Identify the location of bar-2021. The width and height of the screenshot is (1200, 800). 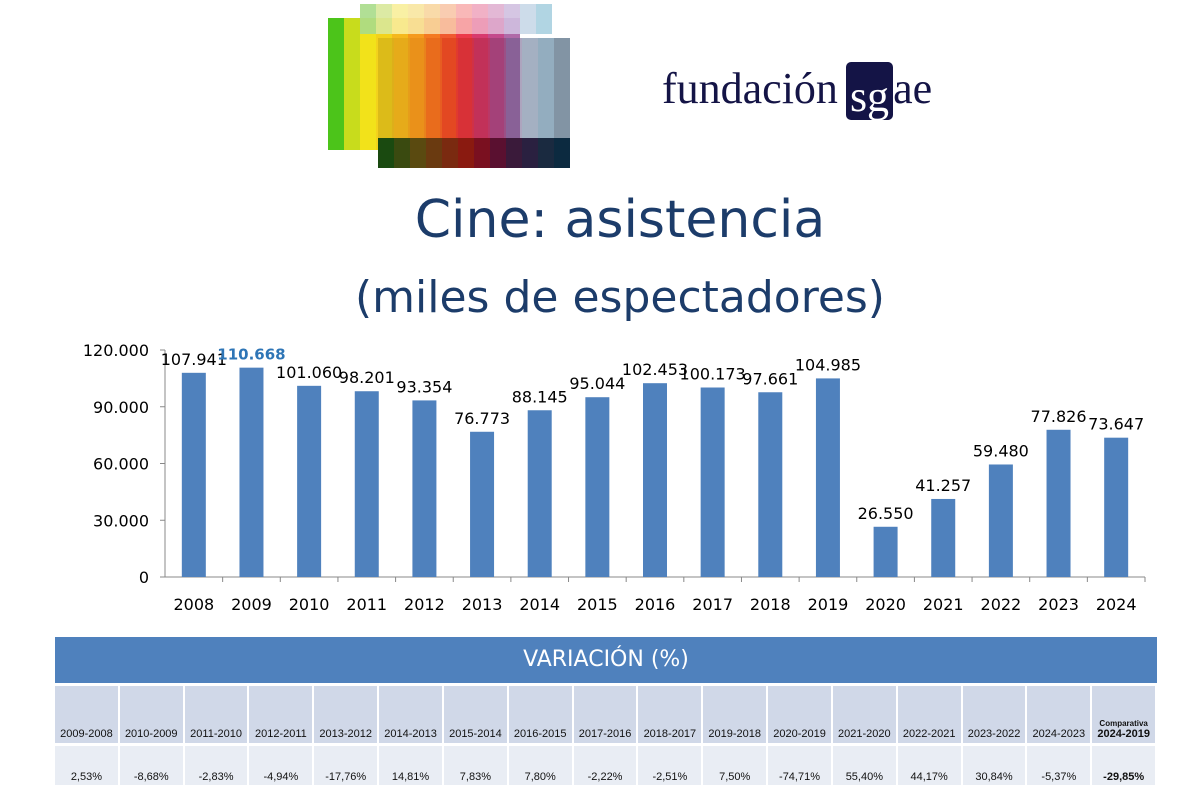
(943, 537).